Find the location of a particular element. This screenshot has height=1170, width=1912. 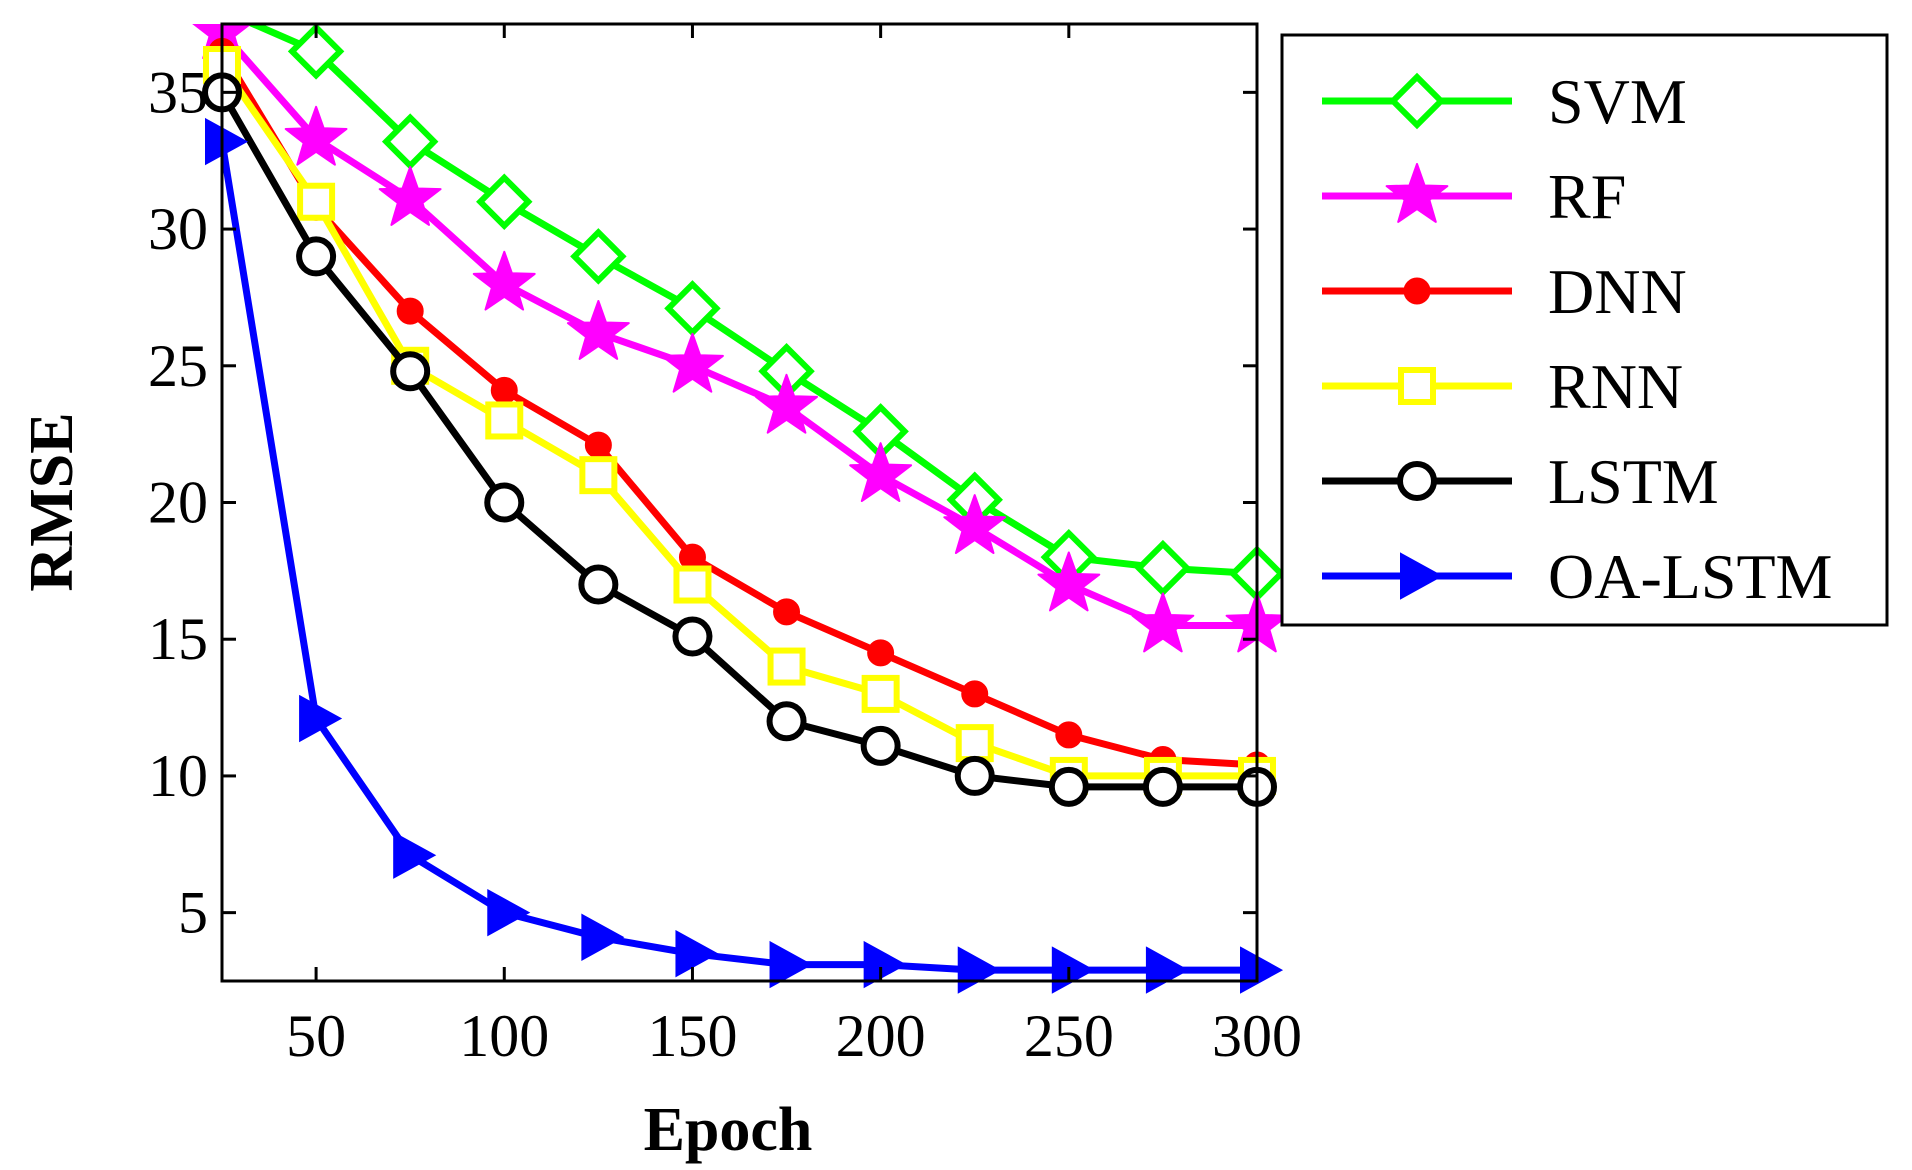

legend-marker-rf is located at coordinates (1417, 193).